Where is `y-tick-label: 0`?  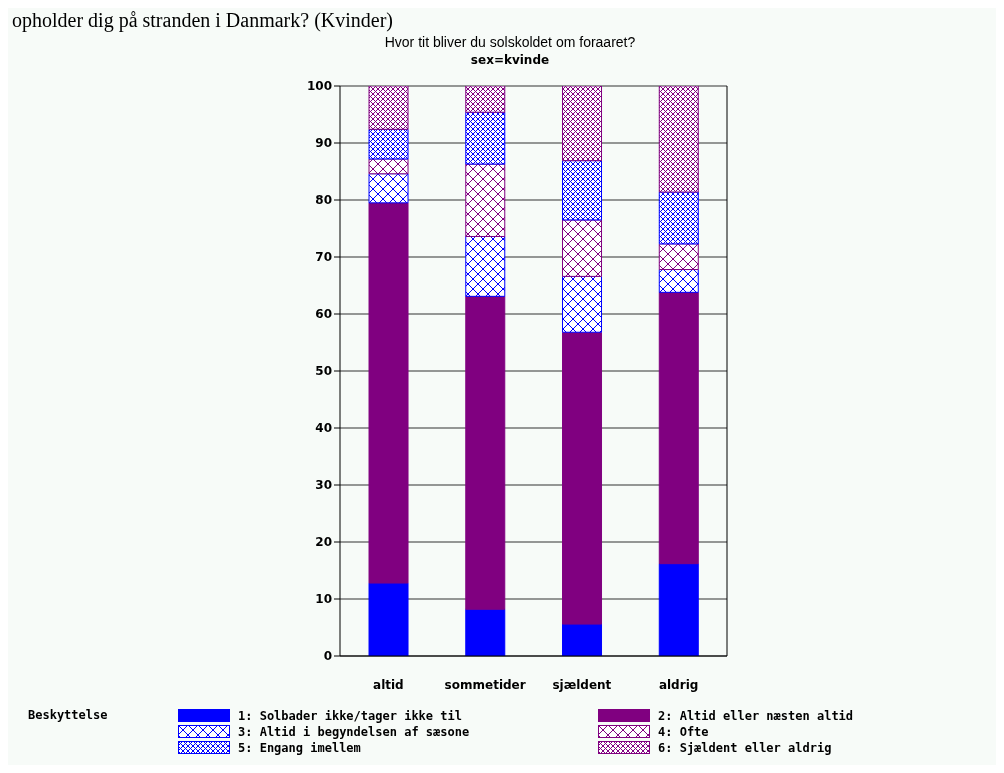 y-tick-label: 0 is located at coordinates (327, 656).